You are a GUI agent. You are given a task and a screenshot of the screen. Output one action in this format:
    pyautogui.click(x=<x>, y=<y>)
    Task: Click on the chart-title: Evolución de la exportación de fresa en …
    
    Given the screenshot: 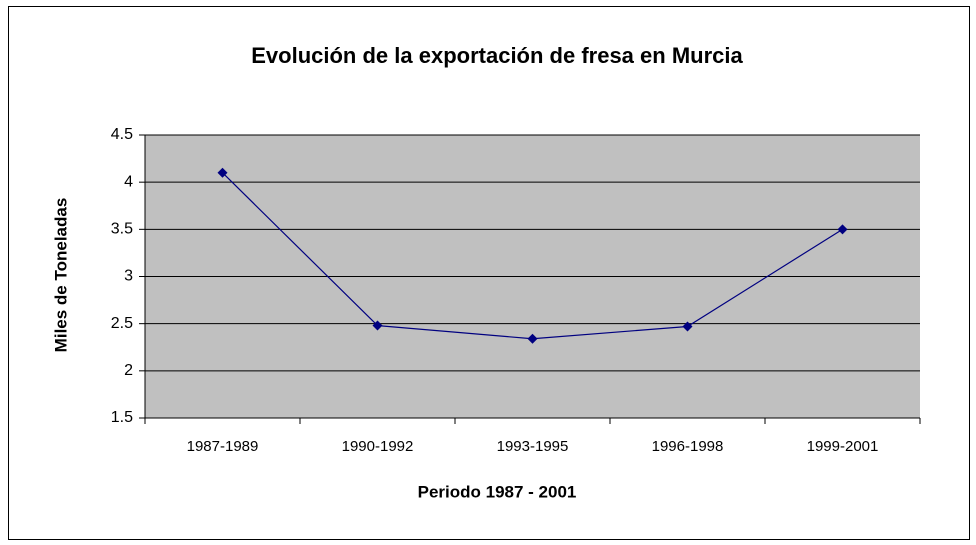 What is the action you would take?
    pyautogui.click(x=497, y=55)
    